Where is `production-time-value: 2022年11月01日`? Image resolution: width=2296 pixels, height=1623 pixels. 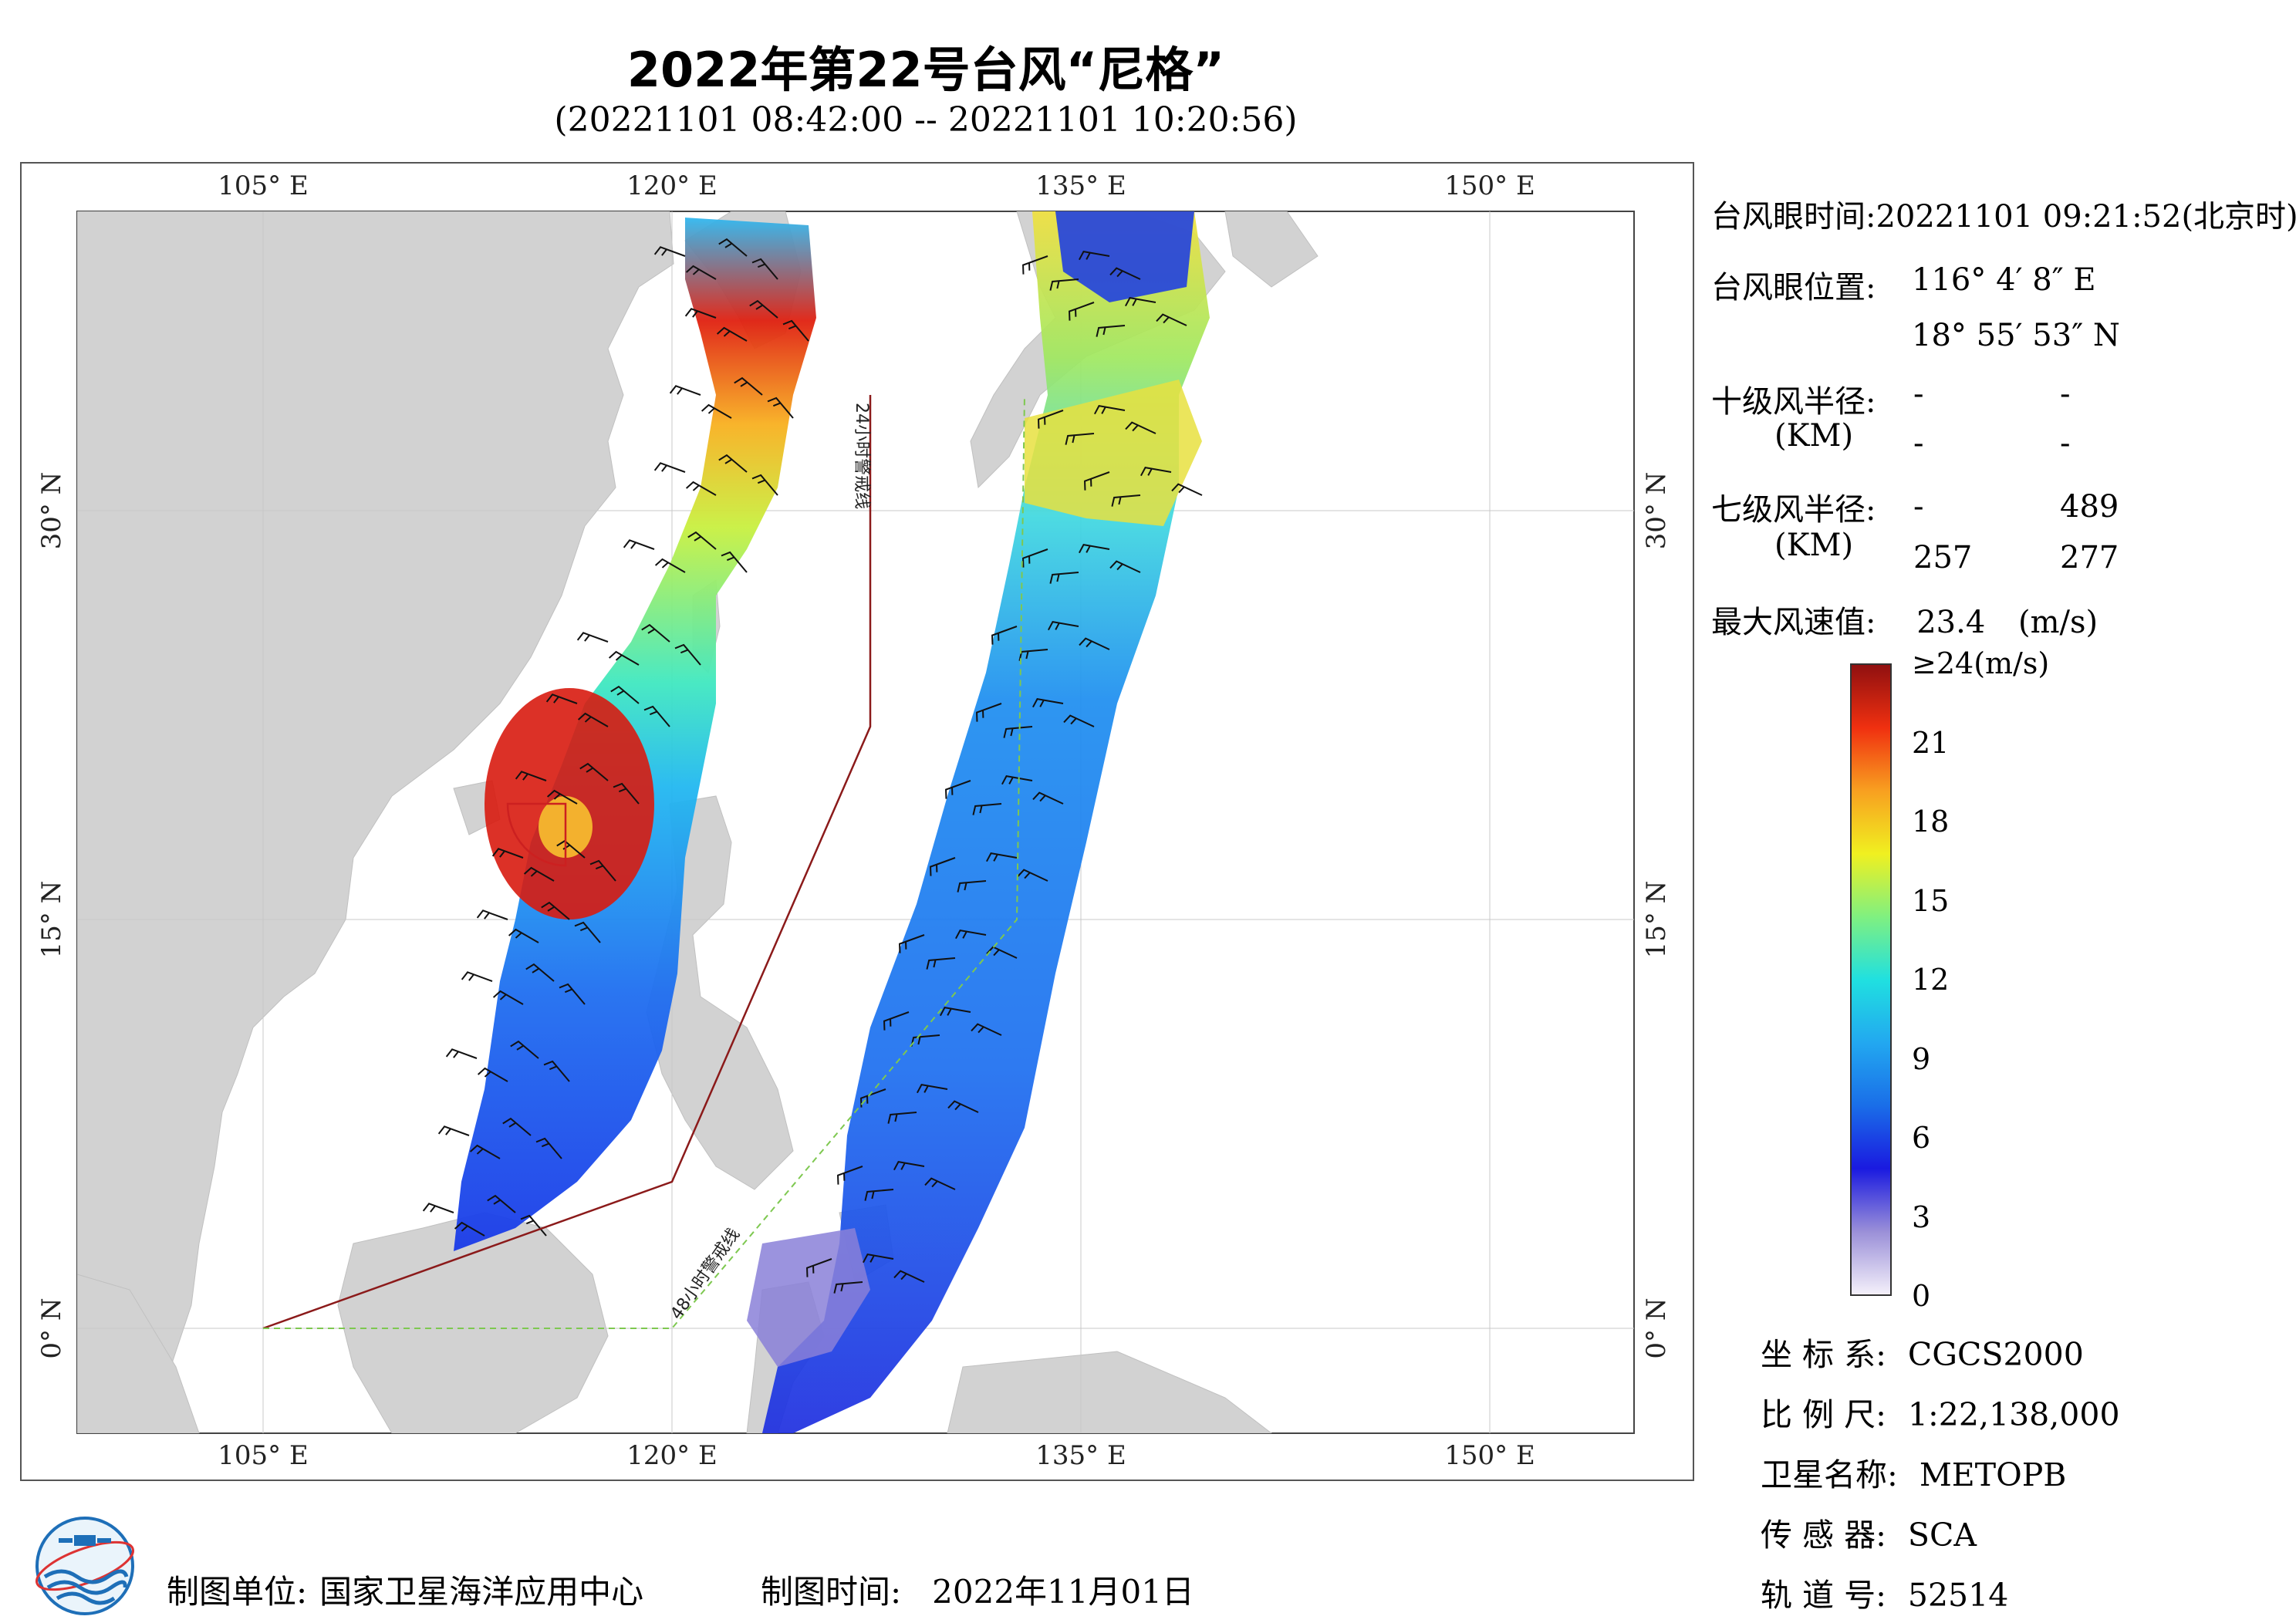 production-time-value: 2022年11月01日 is located at coordinates (1063, 1592).